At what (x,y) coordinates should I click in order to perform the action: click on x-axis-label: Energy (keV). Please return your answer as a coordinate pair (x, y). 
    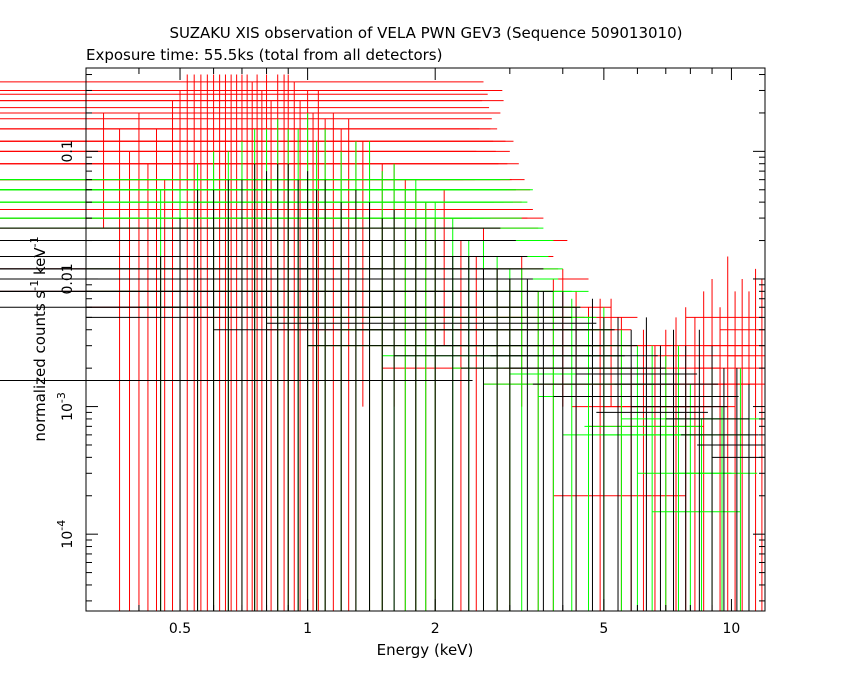
    Looking at the image, I should click on (425, 650).